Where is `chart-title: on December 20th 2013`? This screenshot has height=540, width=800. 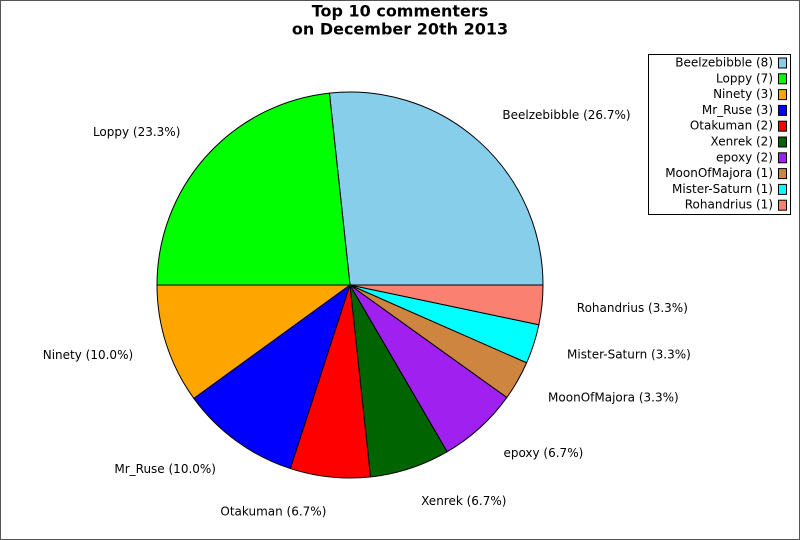 chart-title: on December 20th 2013 is located at coordinates (400, 29).